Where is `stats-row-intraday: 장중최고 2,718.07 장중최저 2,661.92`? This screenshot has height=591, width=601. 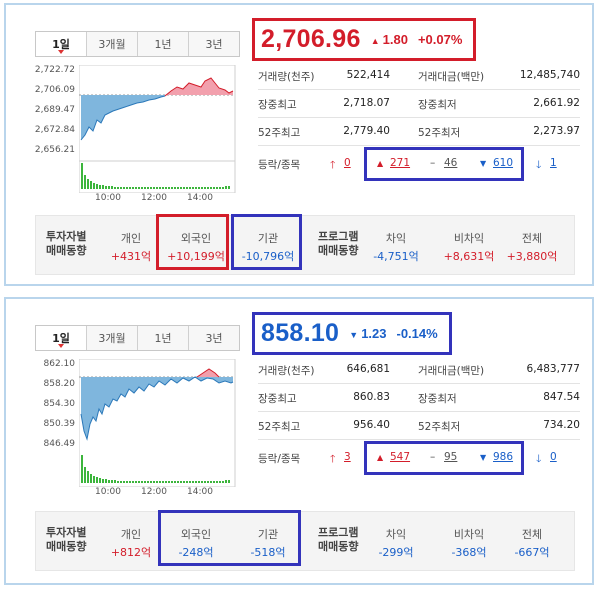
stats-row-intraday: 장중최고 2,718.07 장중최저 2,661.92 is located at coordinates (419, 103).